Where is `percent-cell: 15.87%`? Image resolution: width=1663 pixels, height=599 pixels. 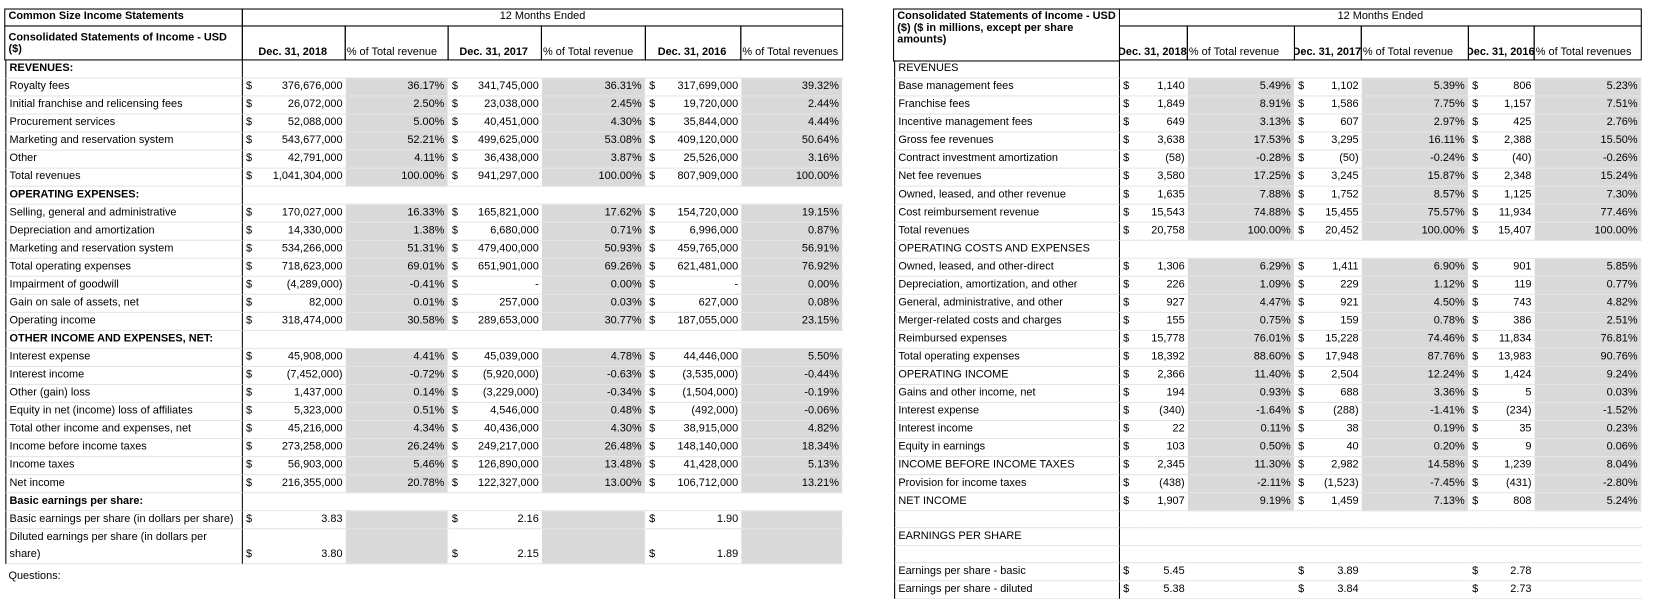 percent-cell: 15.87% is located at coordinates (1415, 177).